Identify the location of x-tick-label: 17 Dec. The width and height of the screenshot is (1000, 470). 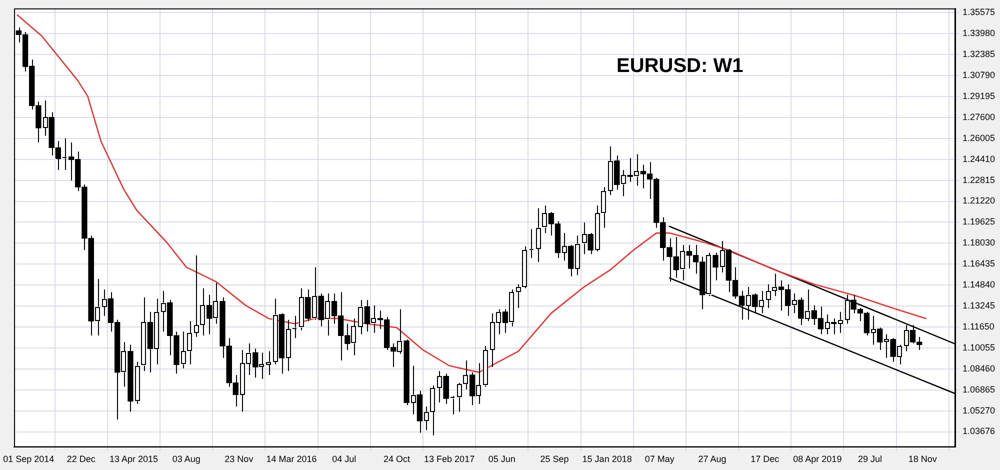
(765, 459).